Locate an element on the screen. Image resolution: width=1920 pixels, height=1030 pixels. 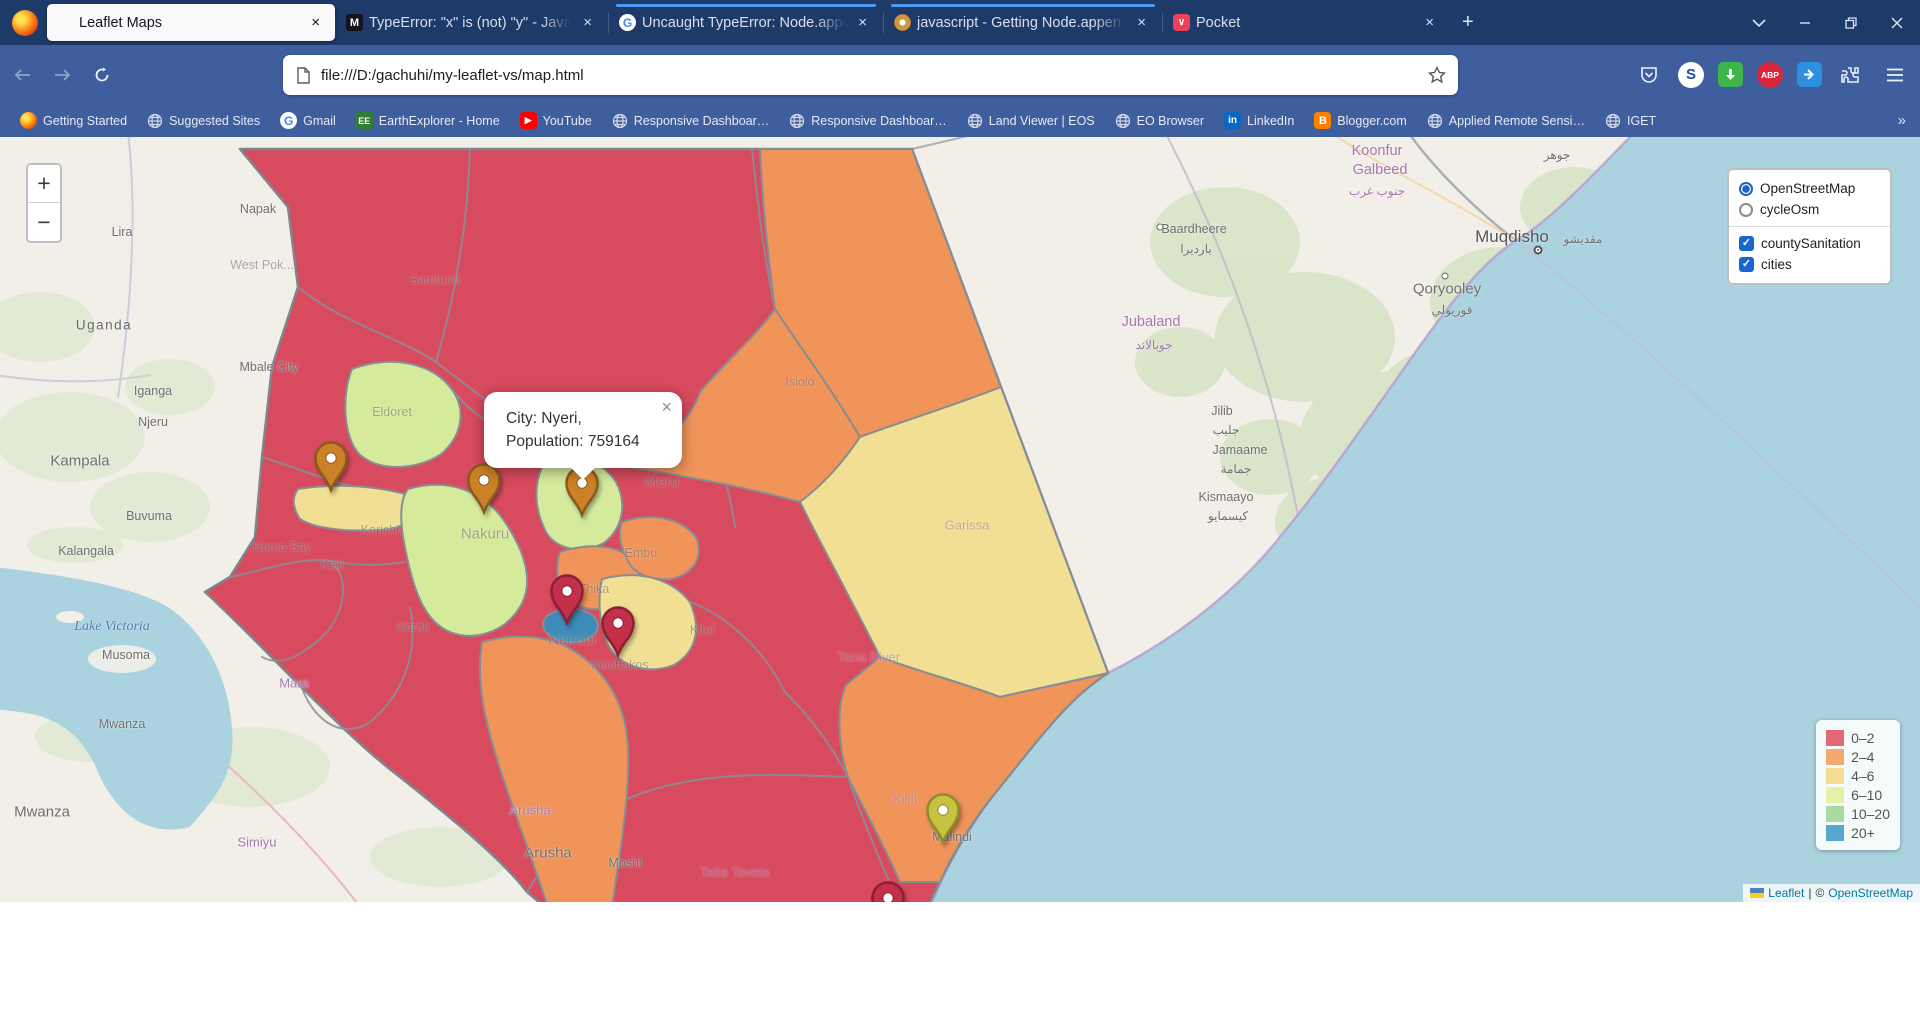
bookmark-item-4: EE EarthExplorer - Home is located at coordinates (428, 120).